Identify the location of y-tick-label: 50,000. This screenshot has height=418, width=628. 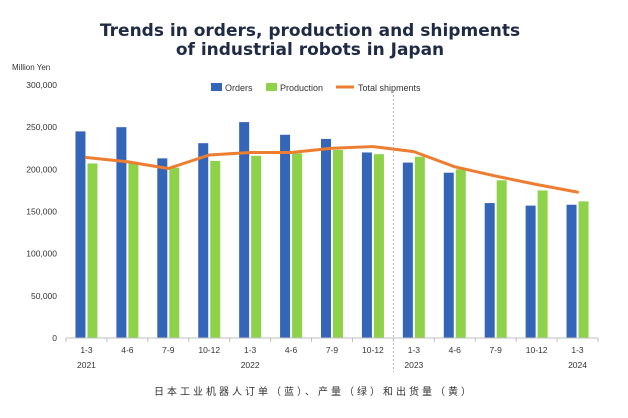
(44, 296).